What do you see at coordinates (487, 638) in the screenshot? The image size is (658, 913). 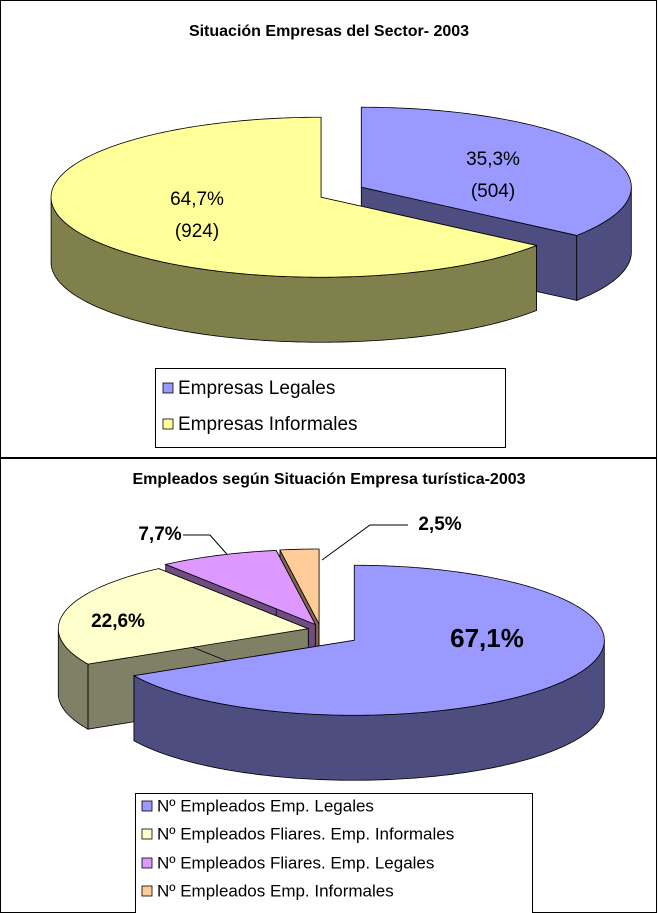 I see `data-label: 67,1%` at bounding box center [487, 638].